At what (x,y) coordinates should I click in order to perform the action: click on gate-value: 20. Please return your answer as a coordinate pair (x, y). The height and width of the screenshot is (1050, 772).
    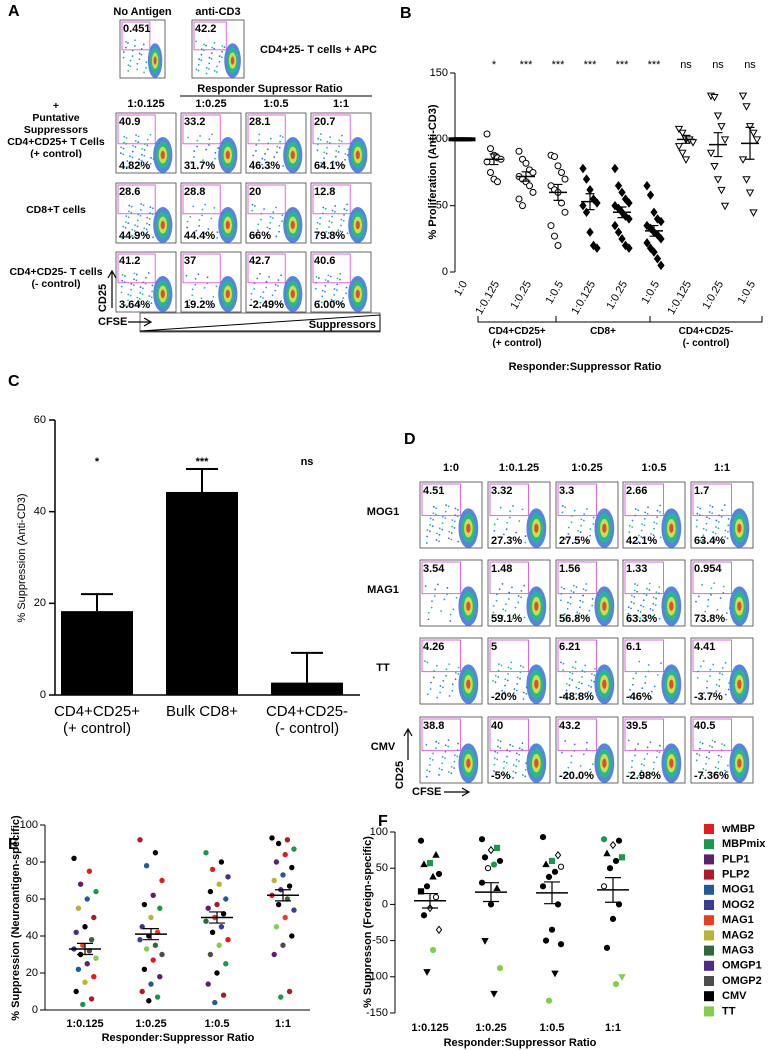
    Looking at the image, I should click on (255, 192).